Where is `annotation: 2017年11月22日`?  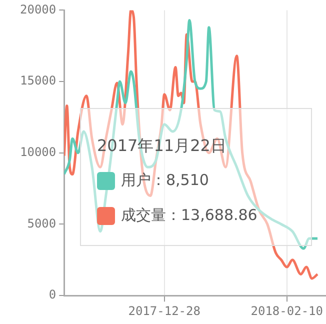 annotation: 2017年11月22日 is located at coordinates (162, 146).